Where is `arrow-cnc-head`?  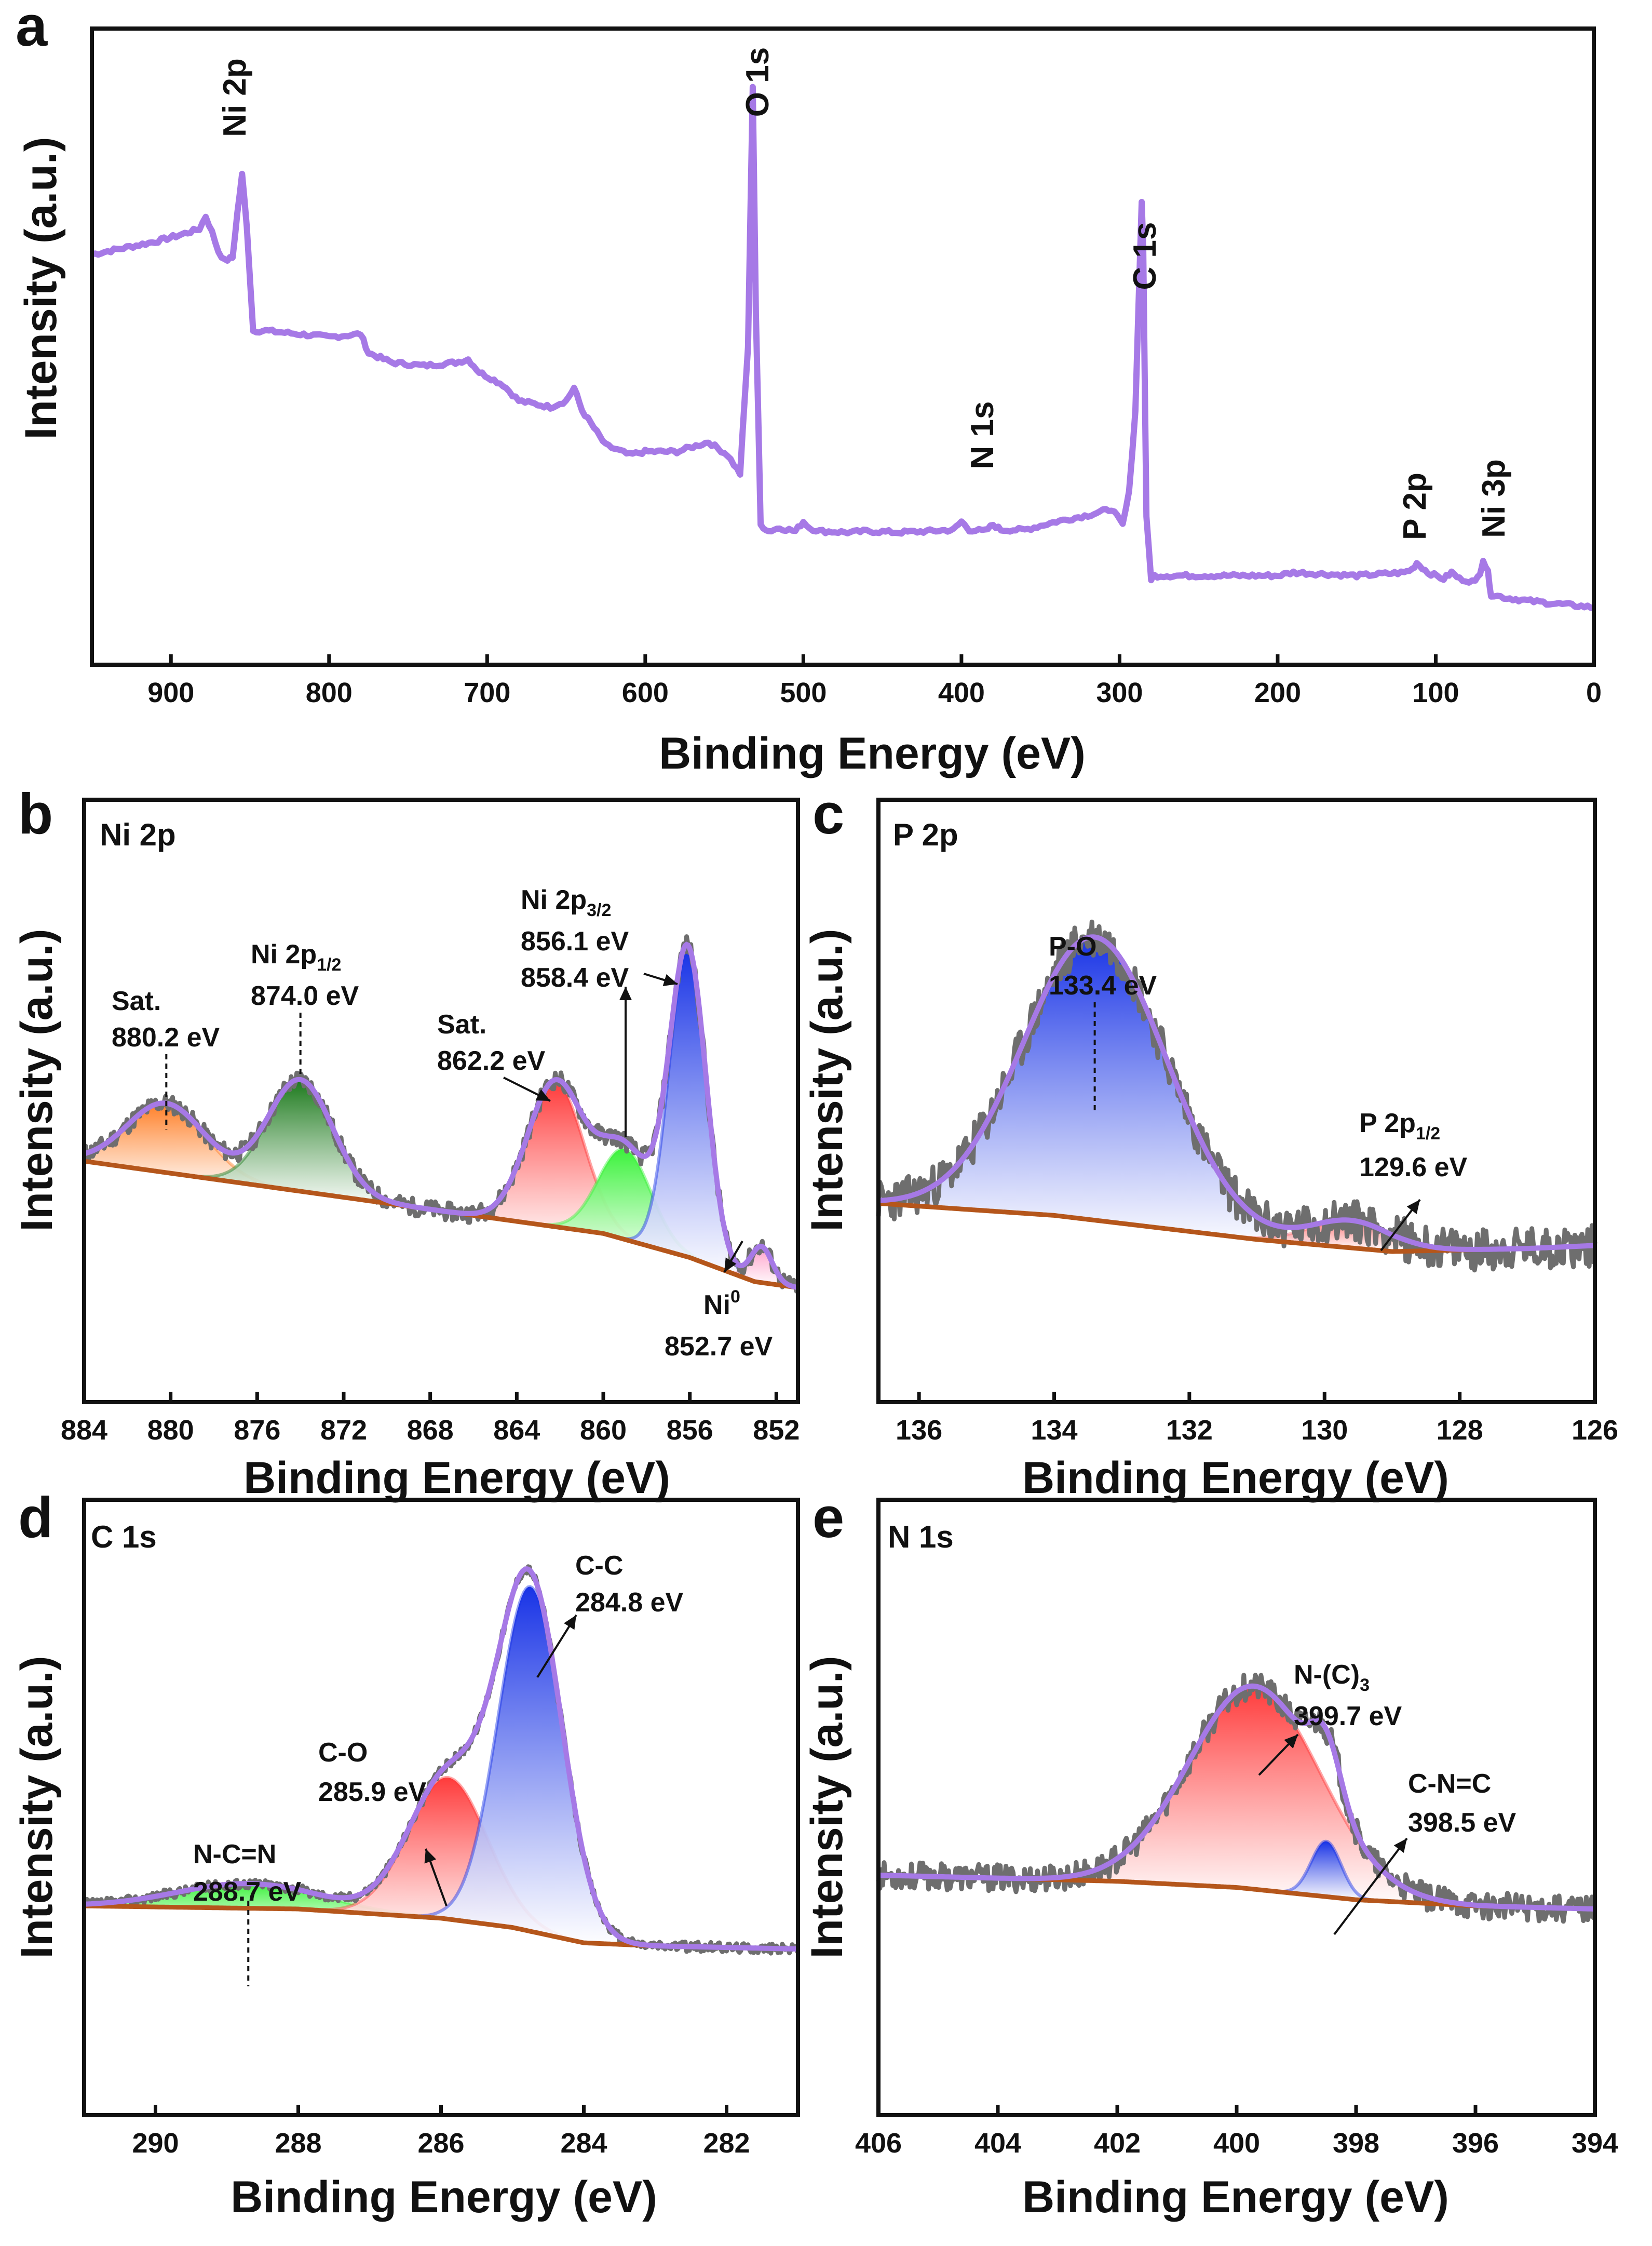 arrow-cnc-head is located at coordinates (1400, 1845).